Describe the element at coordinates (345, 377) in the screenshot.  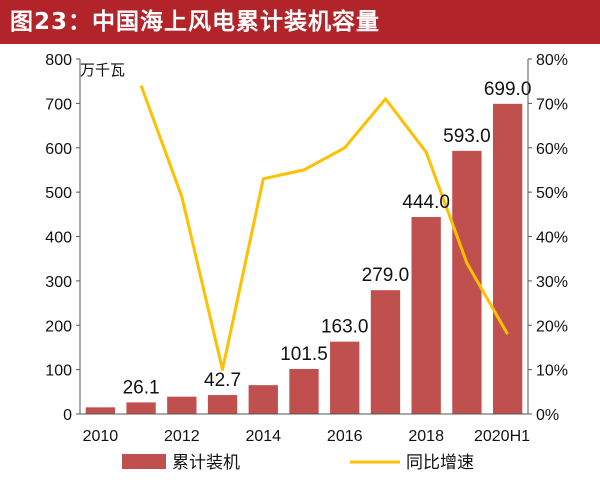
I see `bar-2016` at that location.